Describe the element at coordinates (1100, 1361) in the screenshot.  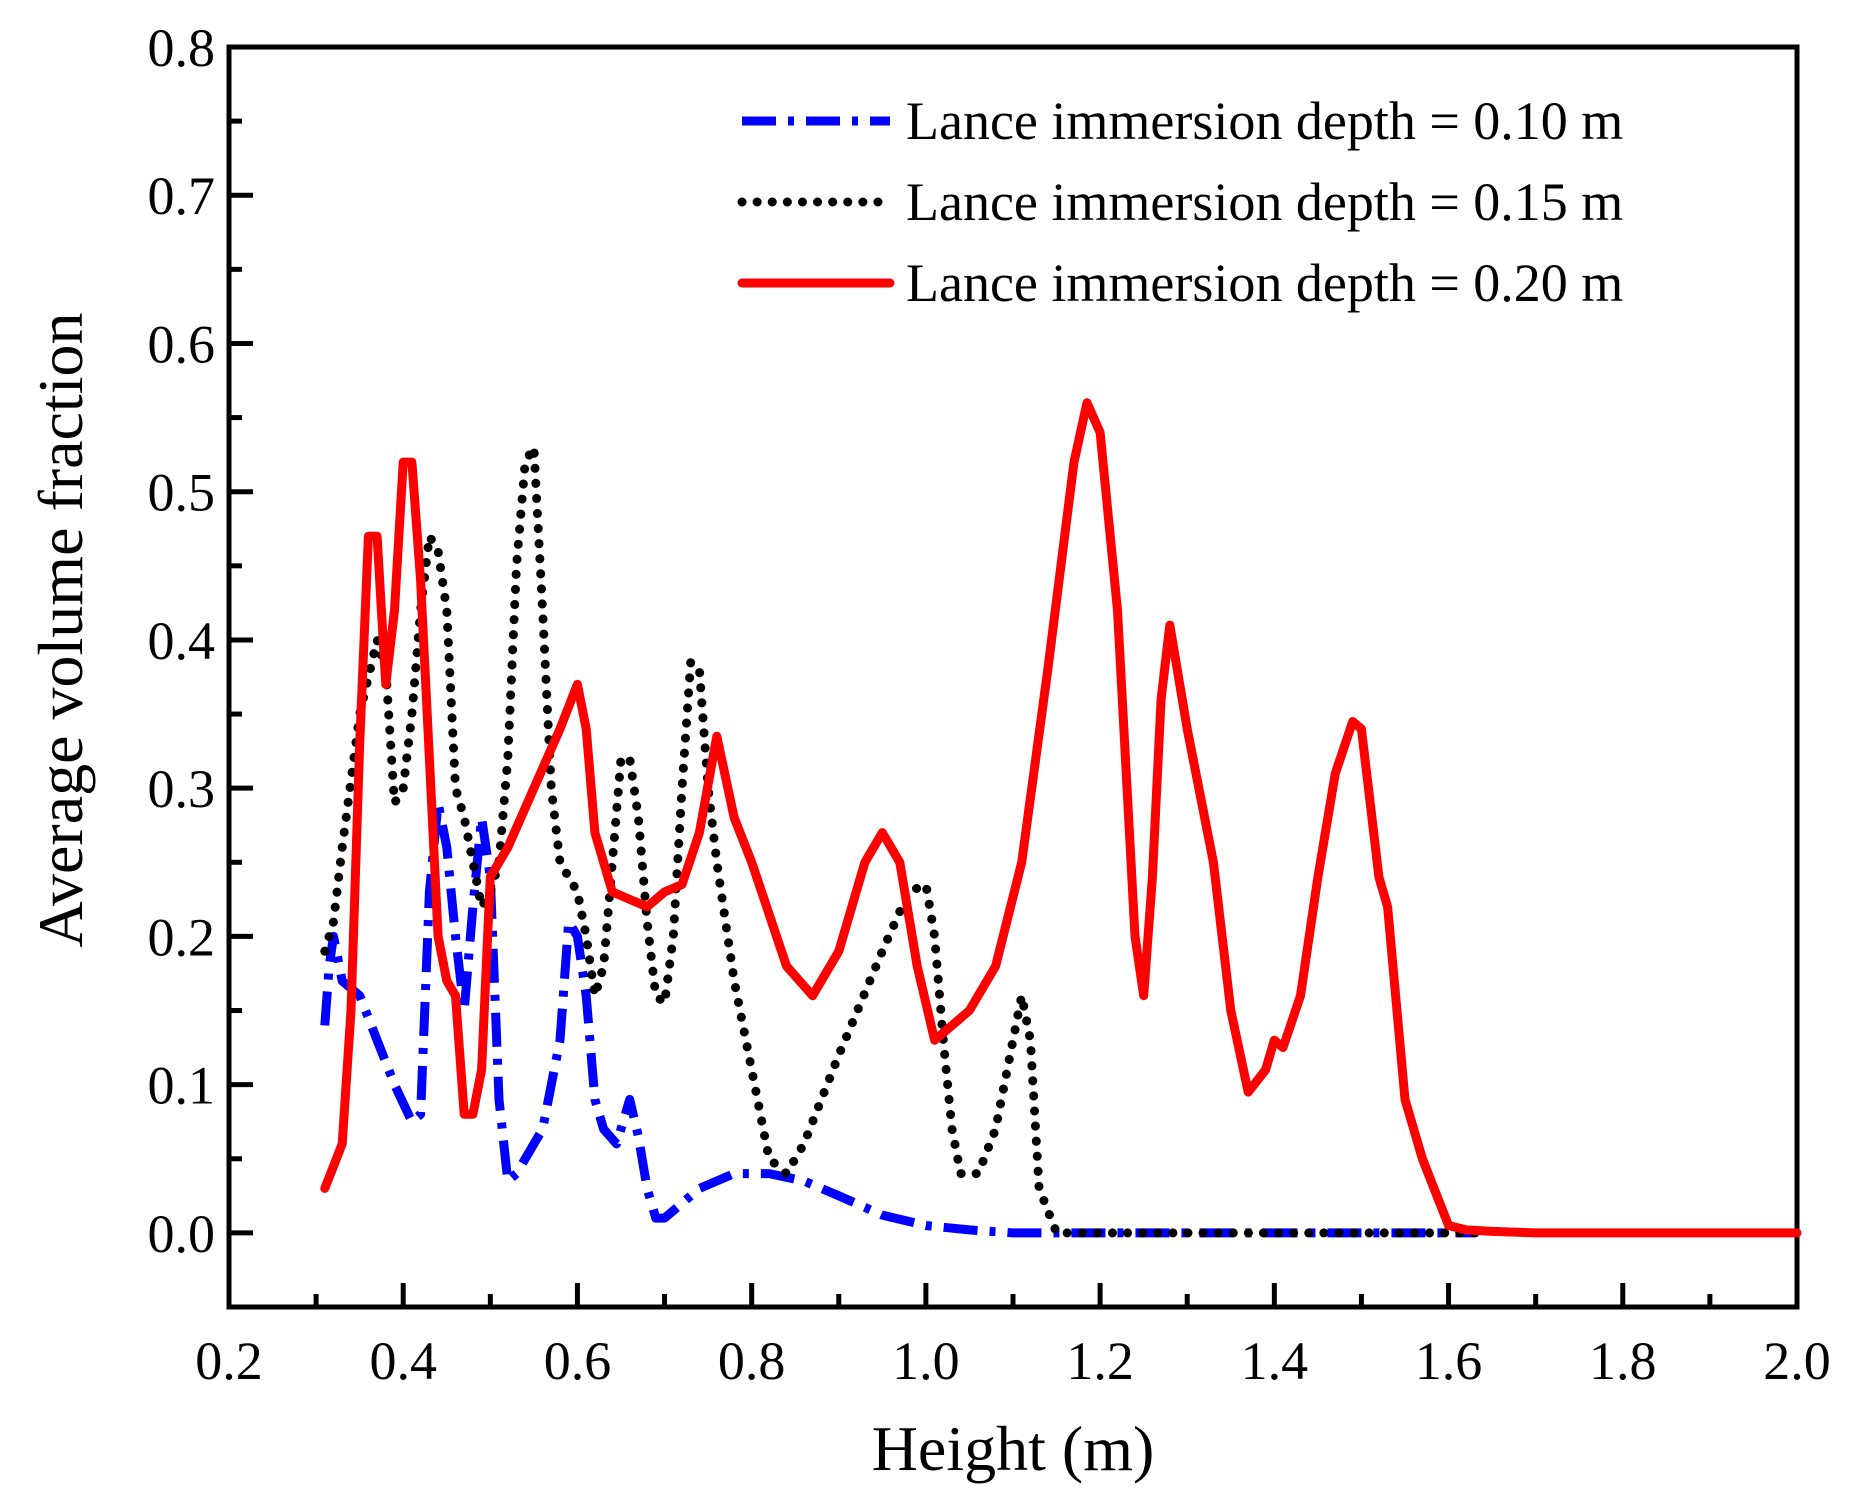
I see `x-tick-label: 1.2` at that location.